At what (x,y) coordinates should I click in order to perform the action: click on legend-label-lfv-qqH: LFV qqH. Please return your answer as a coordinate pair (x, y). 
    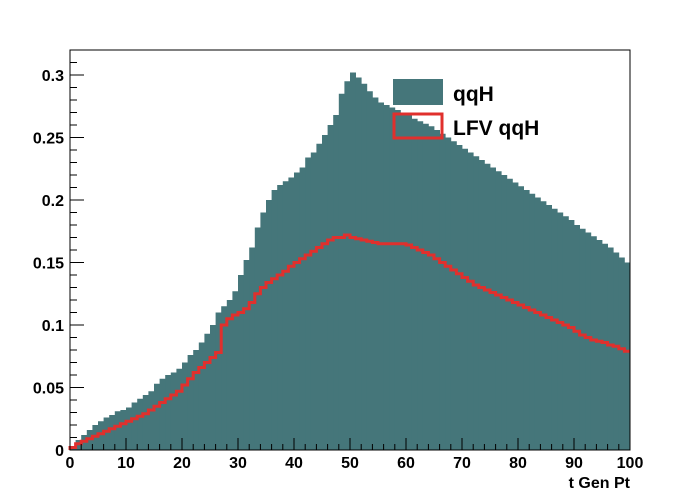
    Looking at the image, I should click on (496, 128).